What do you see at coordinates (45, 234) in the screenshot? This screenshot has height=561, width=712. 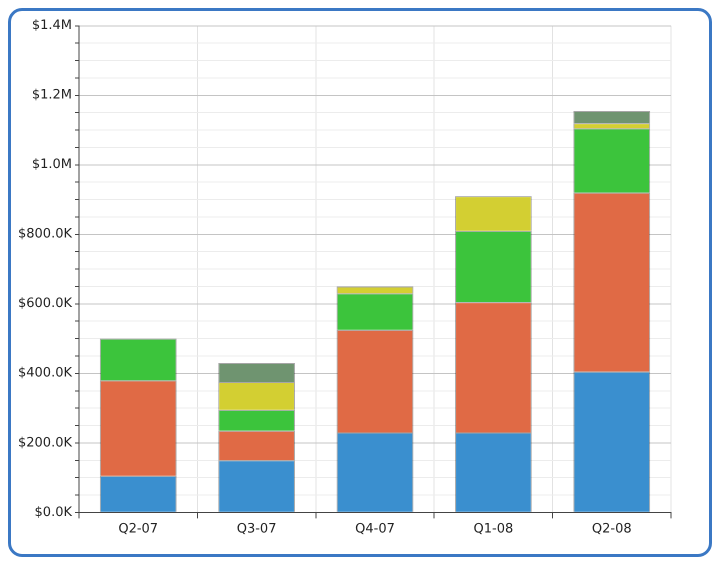 I see `y-tick-label: $800.0K` at bounding box center [45, 234].